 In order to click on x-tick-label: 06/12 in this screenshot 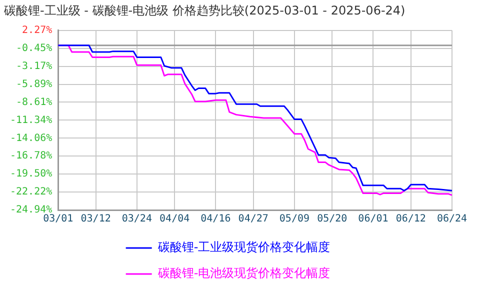, I will do `click(411, 219)`.